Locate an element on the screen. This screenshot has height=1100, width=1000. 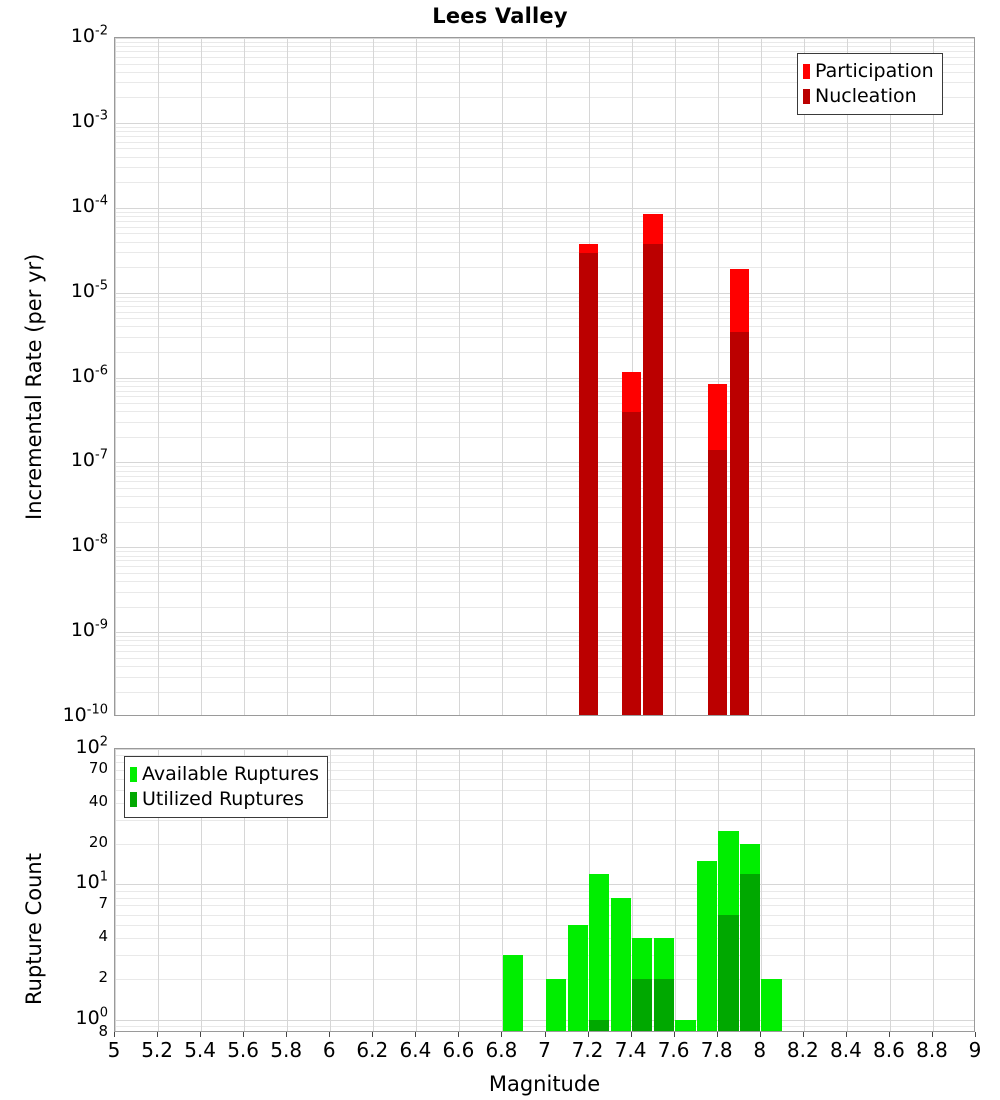
x-tick-label: 8.4 is located at coordinates (845, 1050).